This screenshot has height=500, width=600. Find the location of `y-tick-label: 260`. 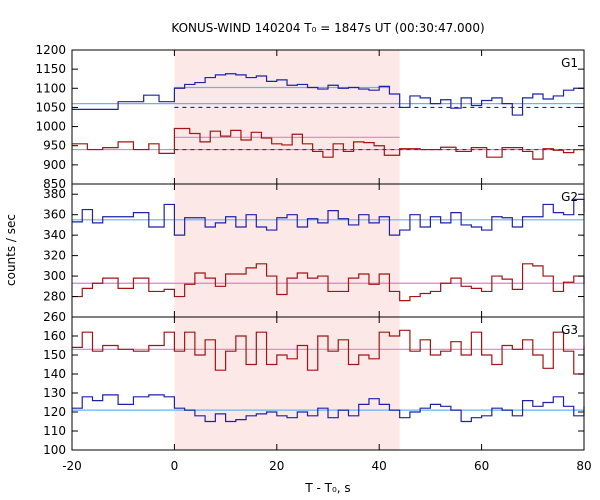

y-tick-label: 260 is located at coordinates (54, 317).